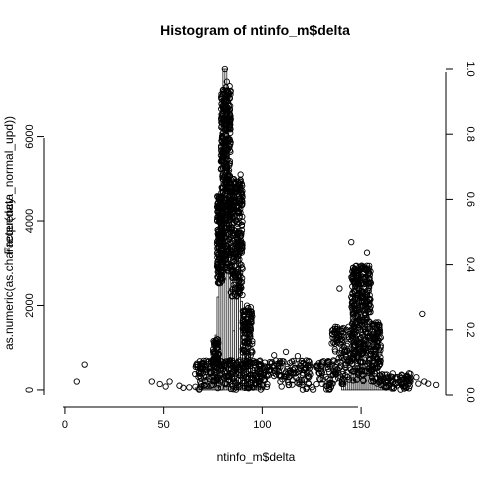 The height and width of the screenshot is (480, 480). Describe the element at coordinates (255, 30) in the screenshot. I see `chart-title: Histogram of ntinfo_m$delta` at that location.